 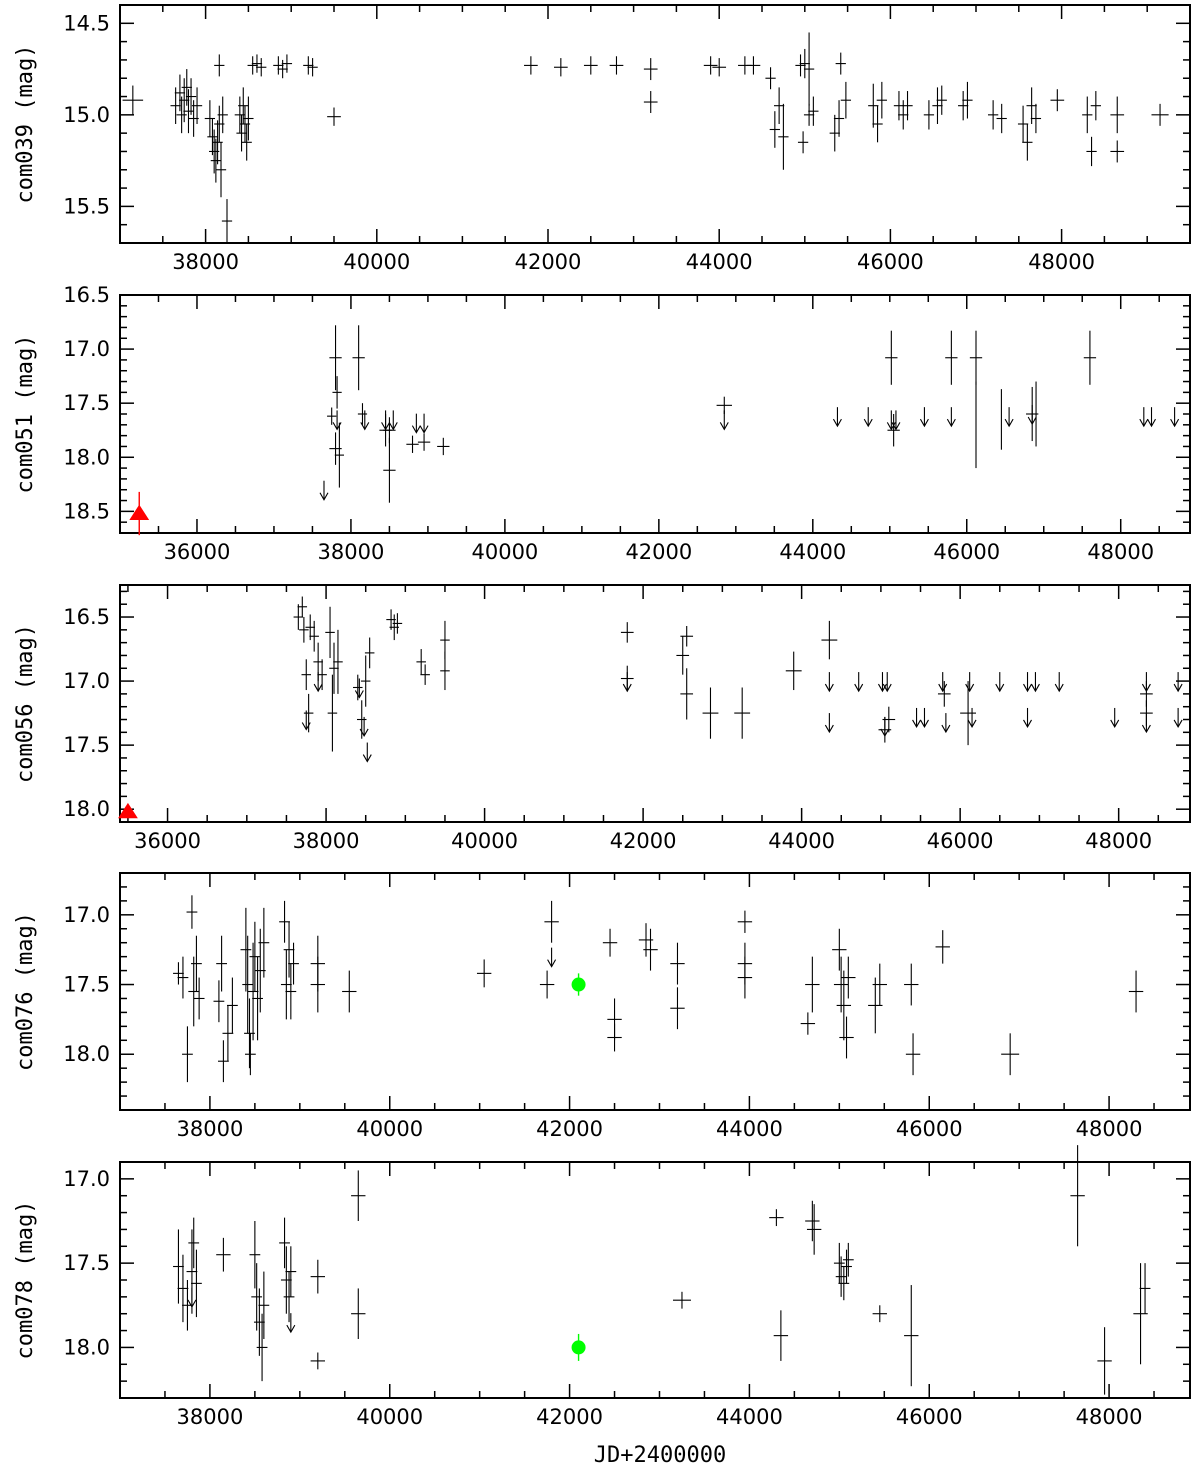 What do you see at coordinates (86, 206) in the screenshot?
I see `y-tick-label: 15.5` at bounding box center [86, 206].